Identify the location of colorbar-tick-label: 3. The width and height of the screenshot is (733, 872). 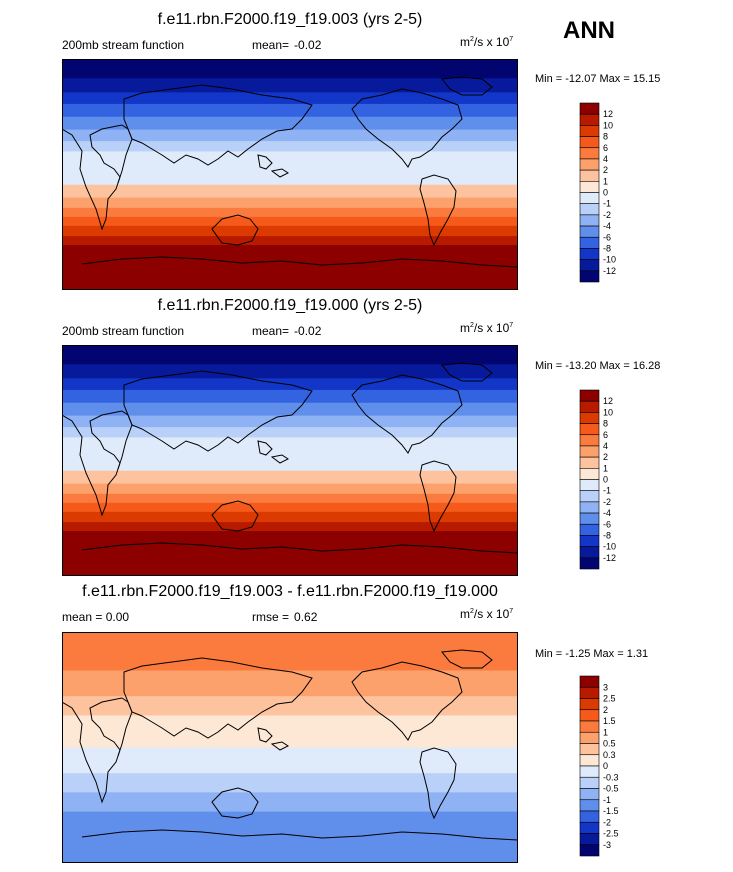
(605, 687).